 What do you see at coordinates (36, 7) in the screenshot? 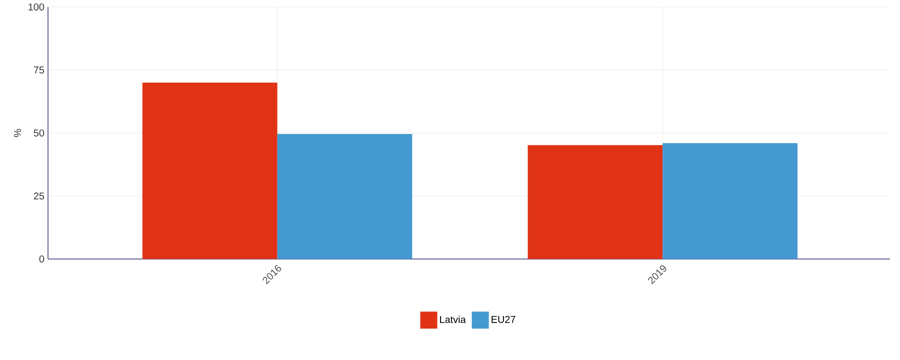
I see `y-tick-label: 100` at bounding box center [36, 7].